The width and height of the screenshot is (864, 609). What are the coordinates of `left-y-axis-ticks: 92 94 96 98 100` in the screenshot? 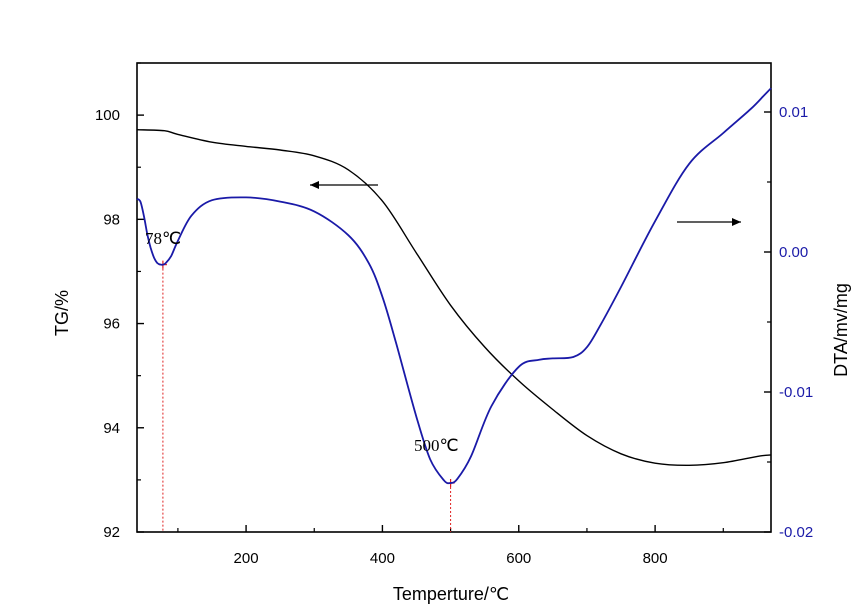 It's located at (119, 301).